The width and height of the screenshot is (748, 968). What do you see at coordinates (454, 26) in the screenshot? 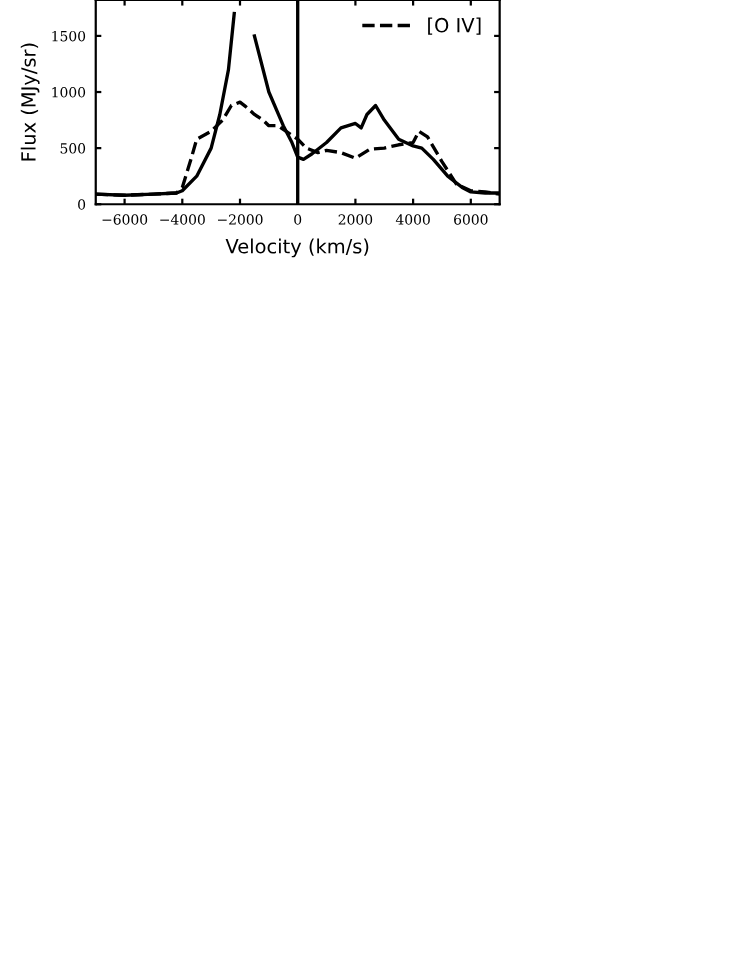
I see `legend-label: [O IV]` at bounding box center [454, 26].